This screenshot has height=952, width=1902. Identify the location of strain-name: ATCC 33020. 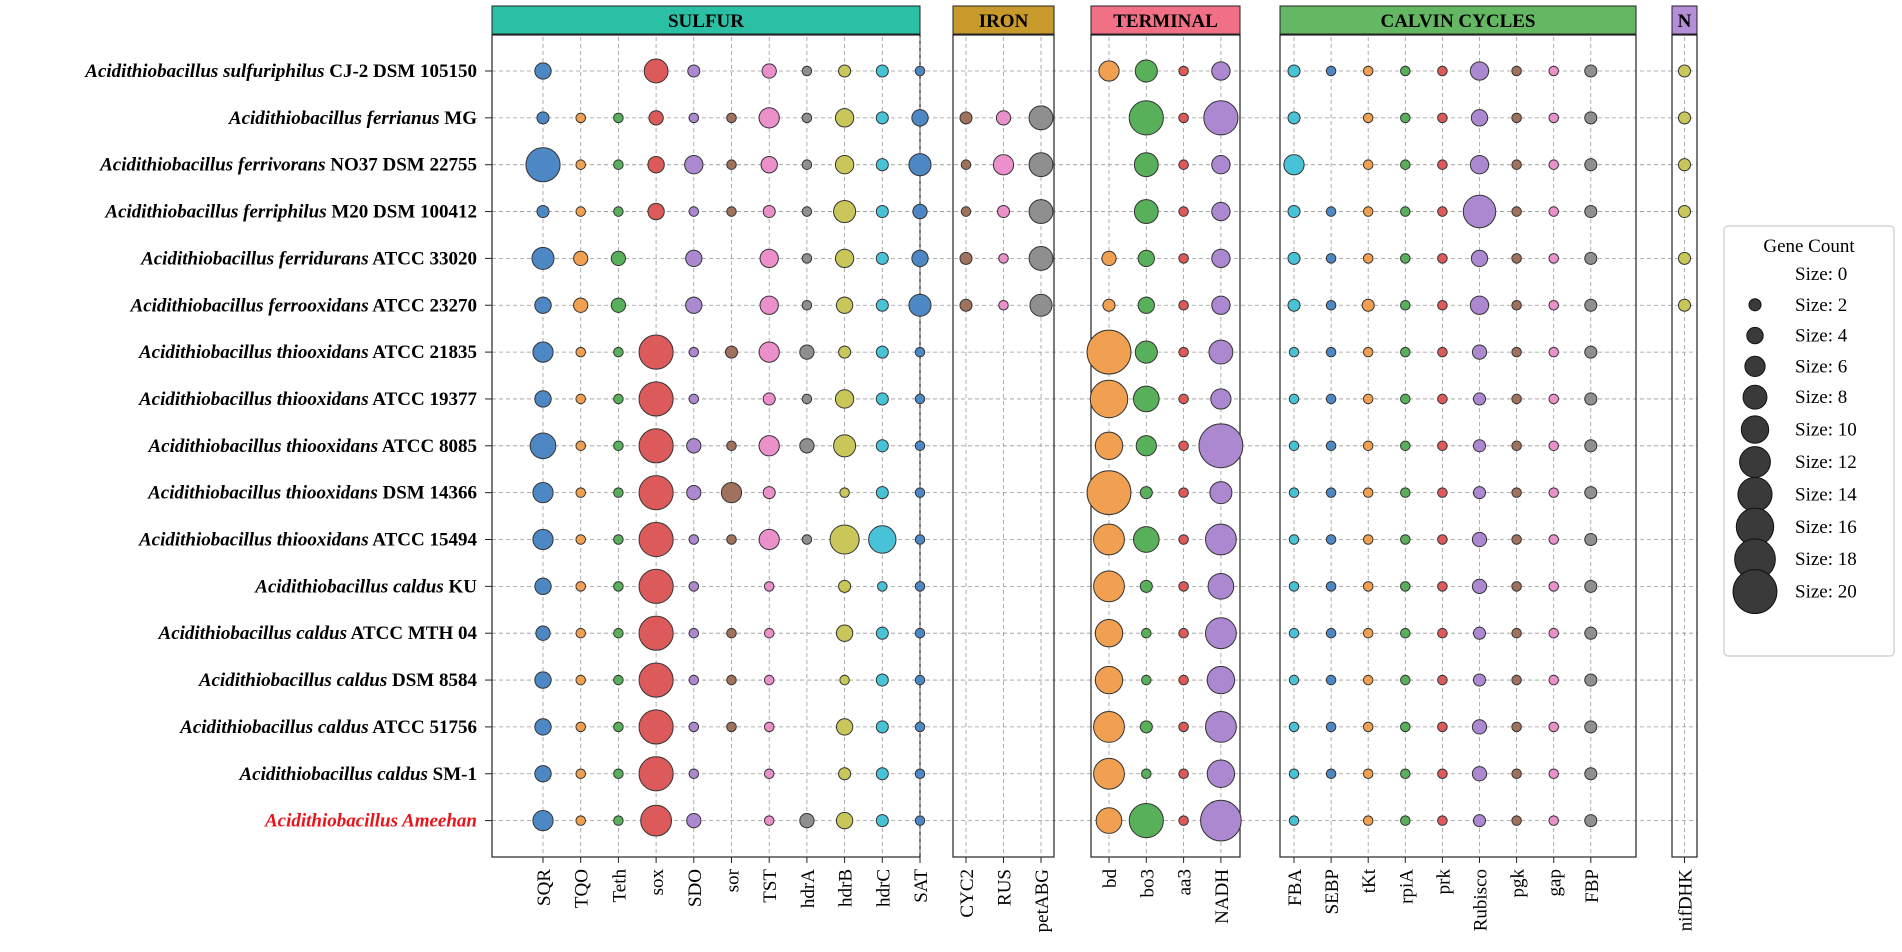
(423, 258).